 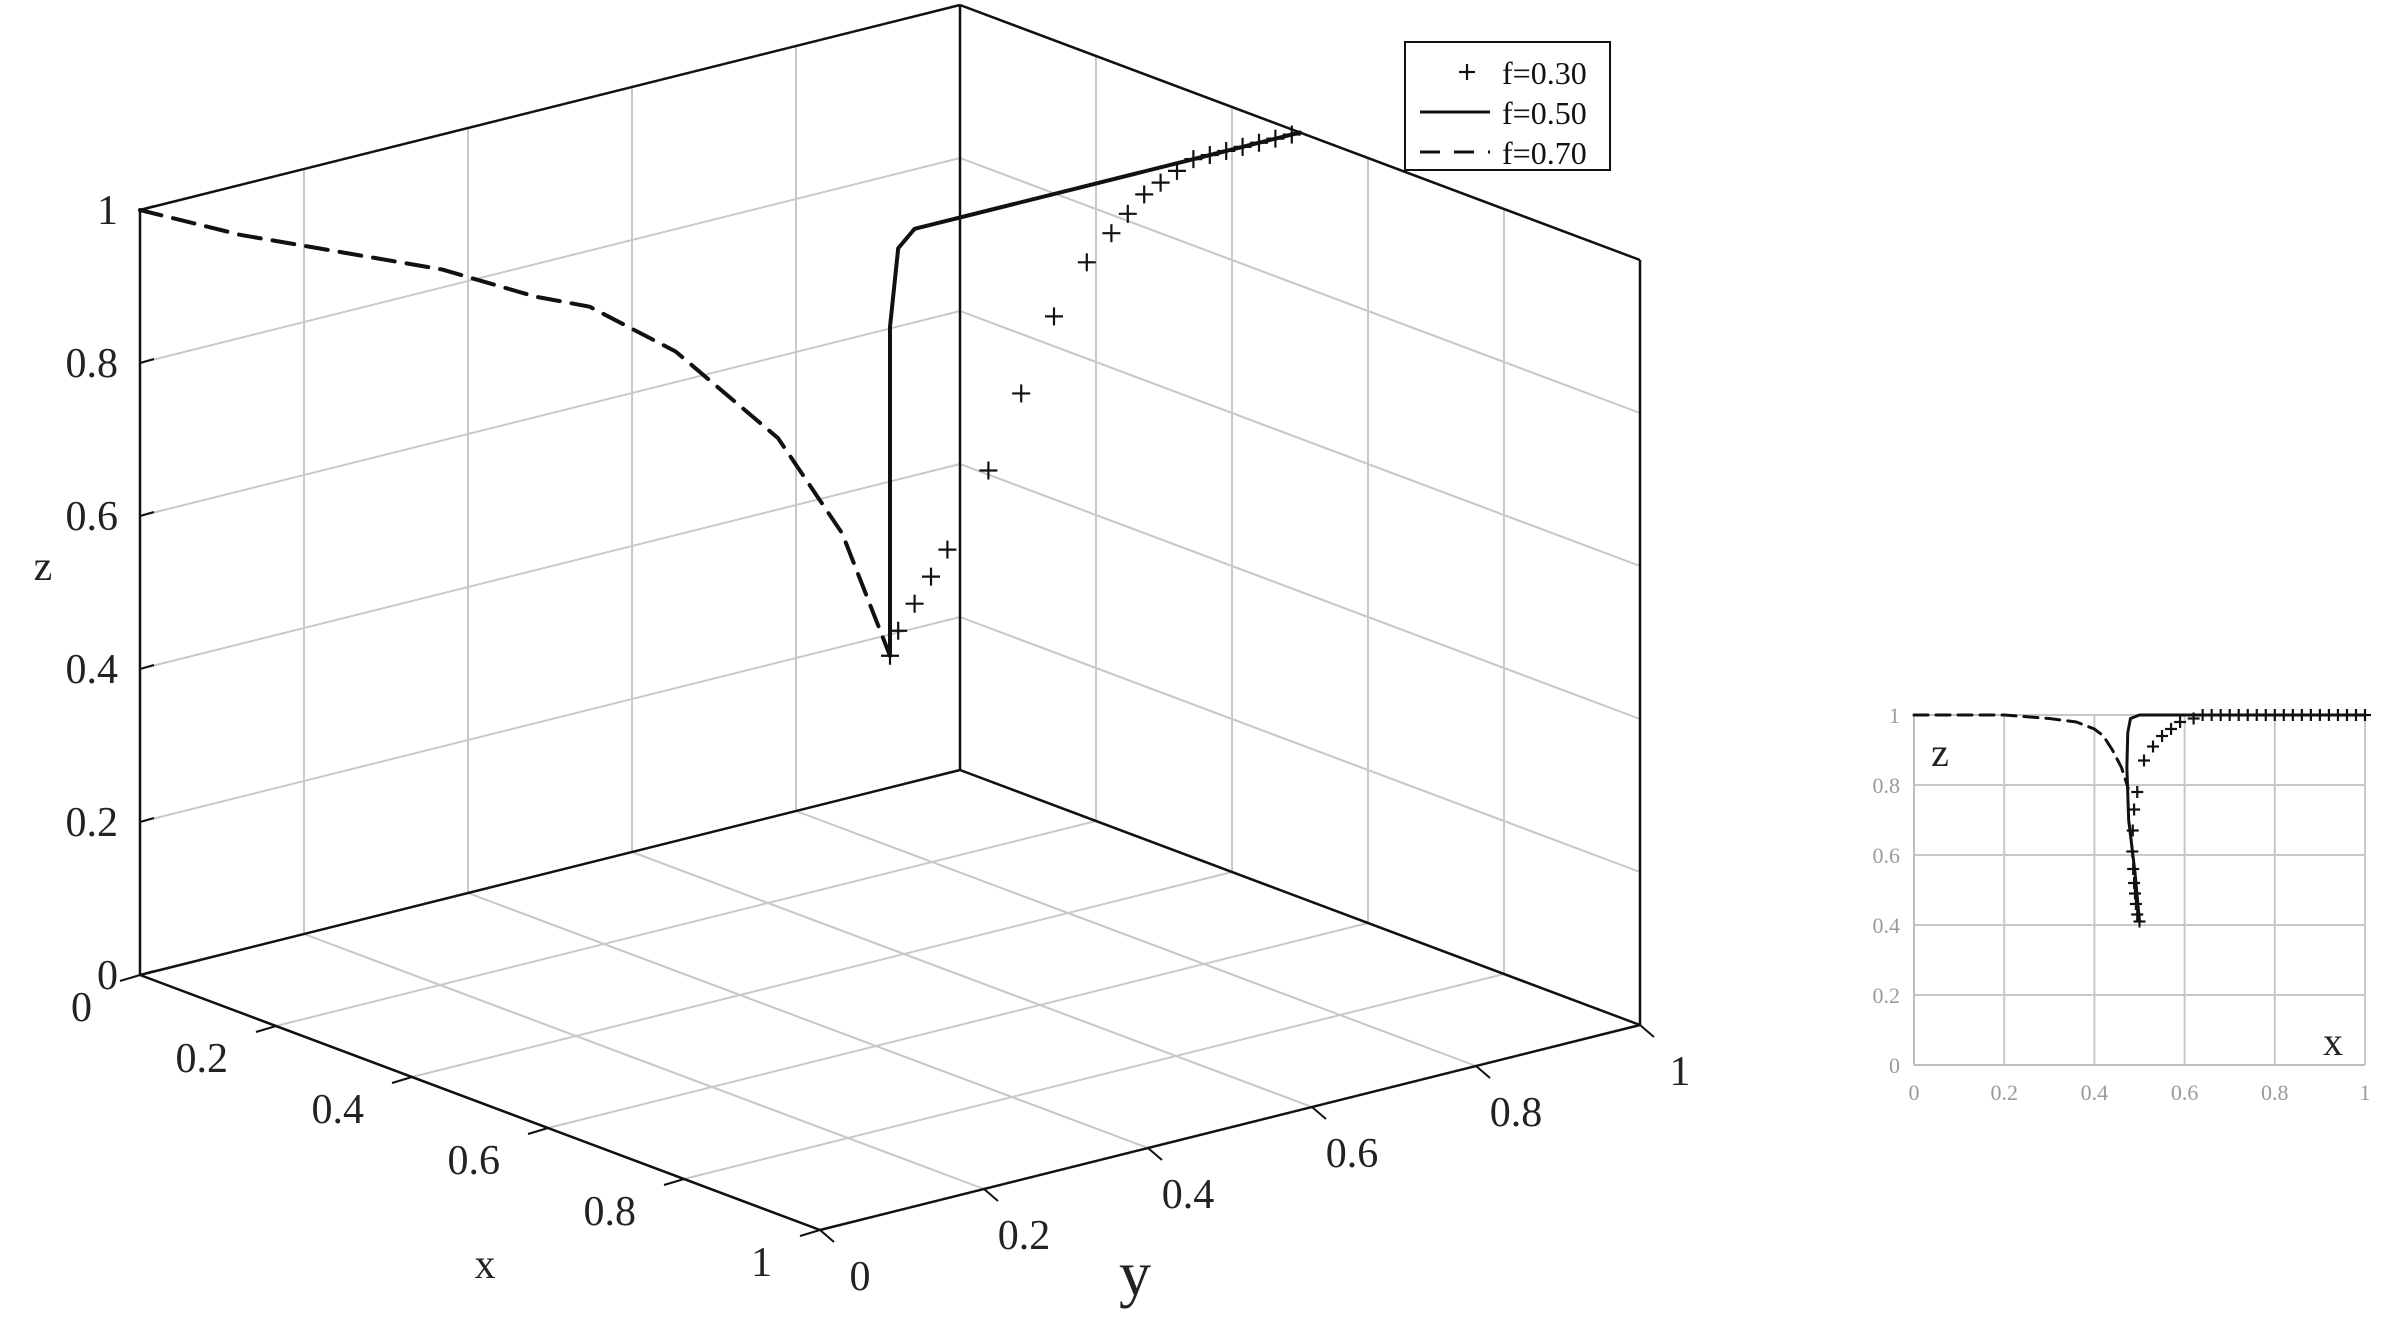 I want to click on inset-tick-labels: 0 0.2 0.4 0.6 0.8 1 0 0.2 0.4 0.6 0.8 1, so click(x=2122, y=904).